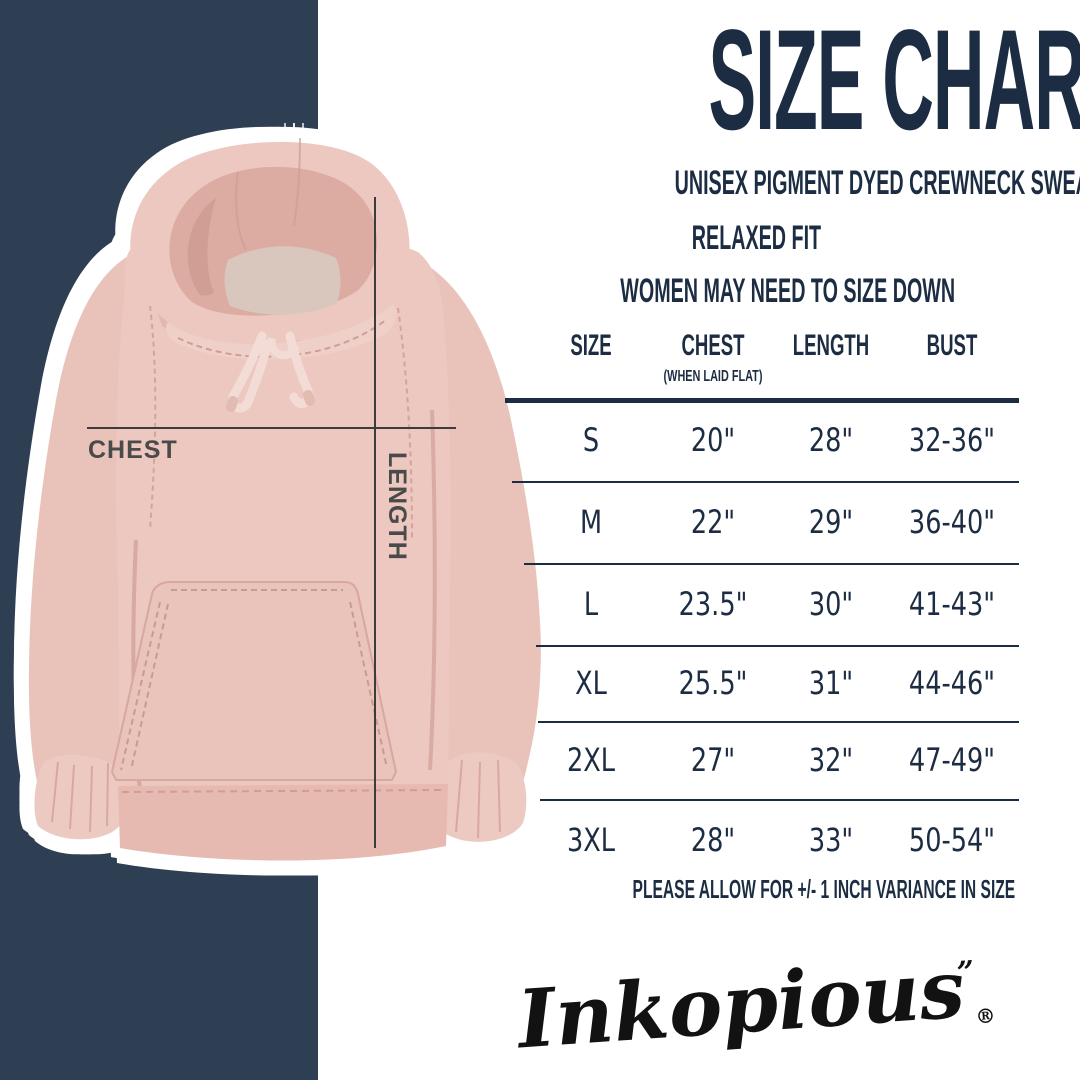  I want to click on cell-length: 32", so click(831, 760).